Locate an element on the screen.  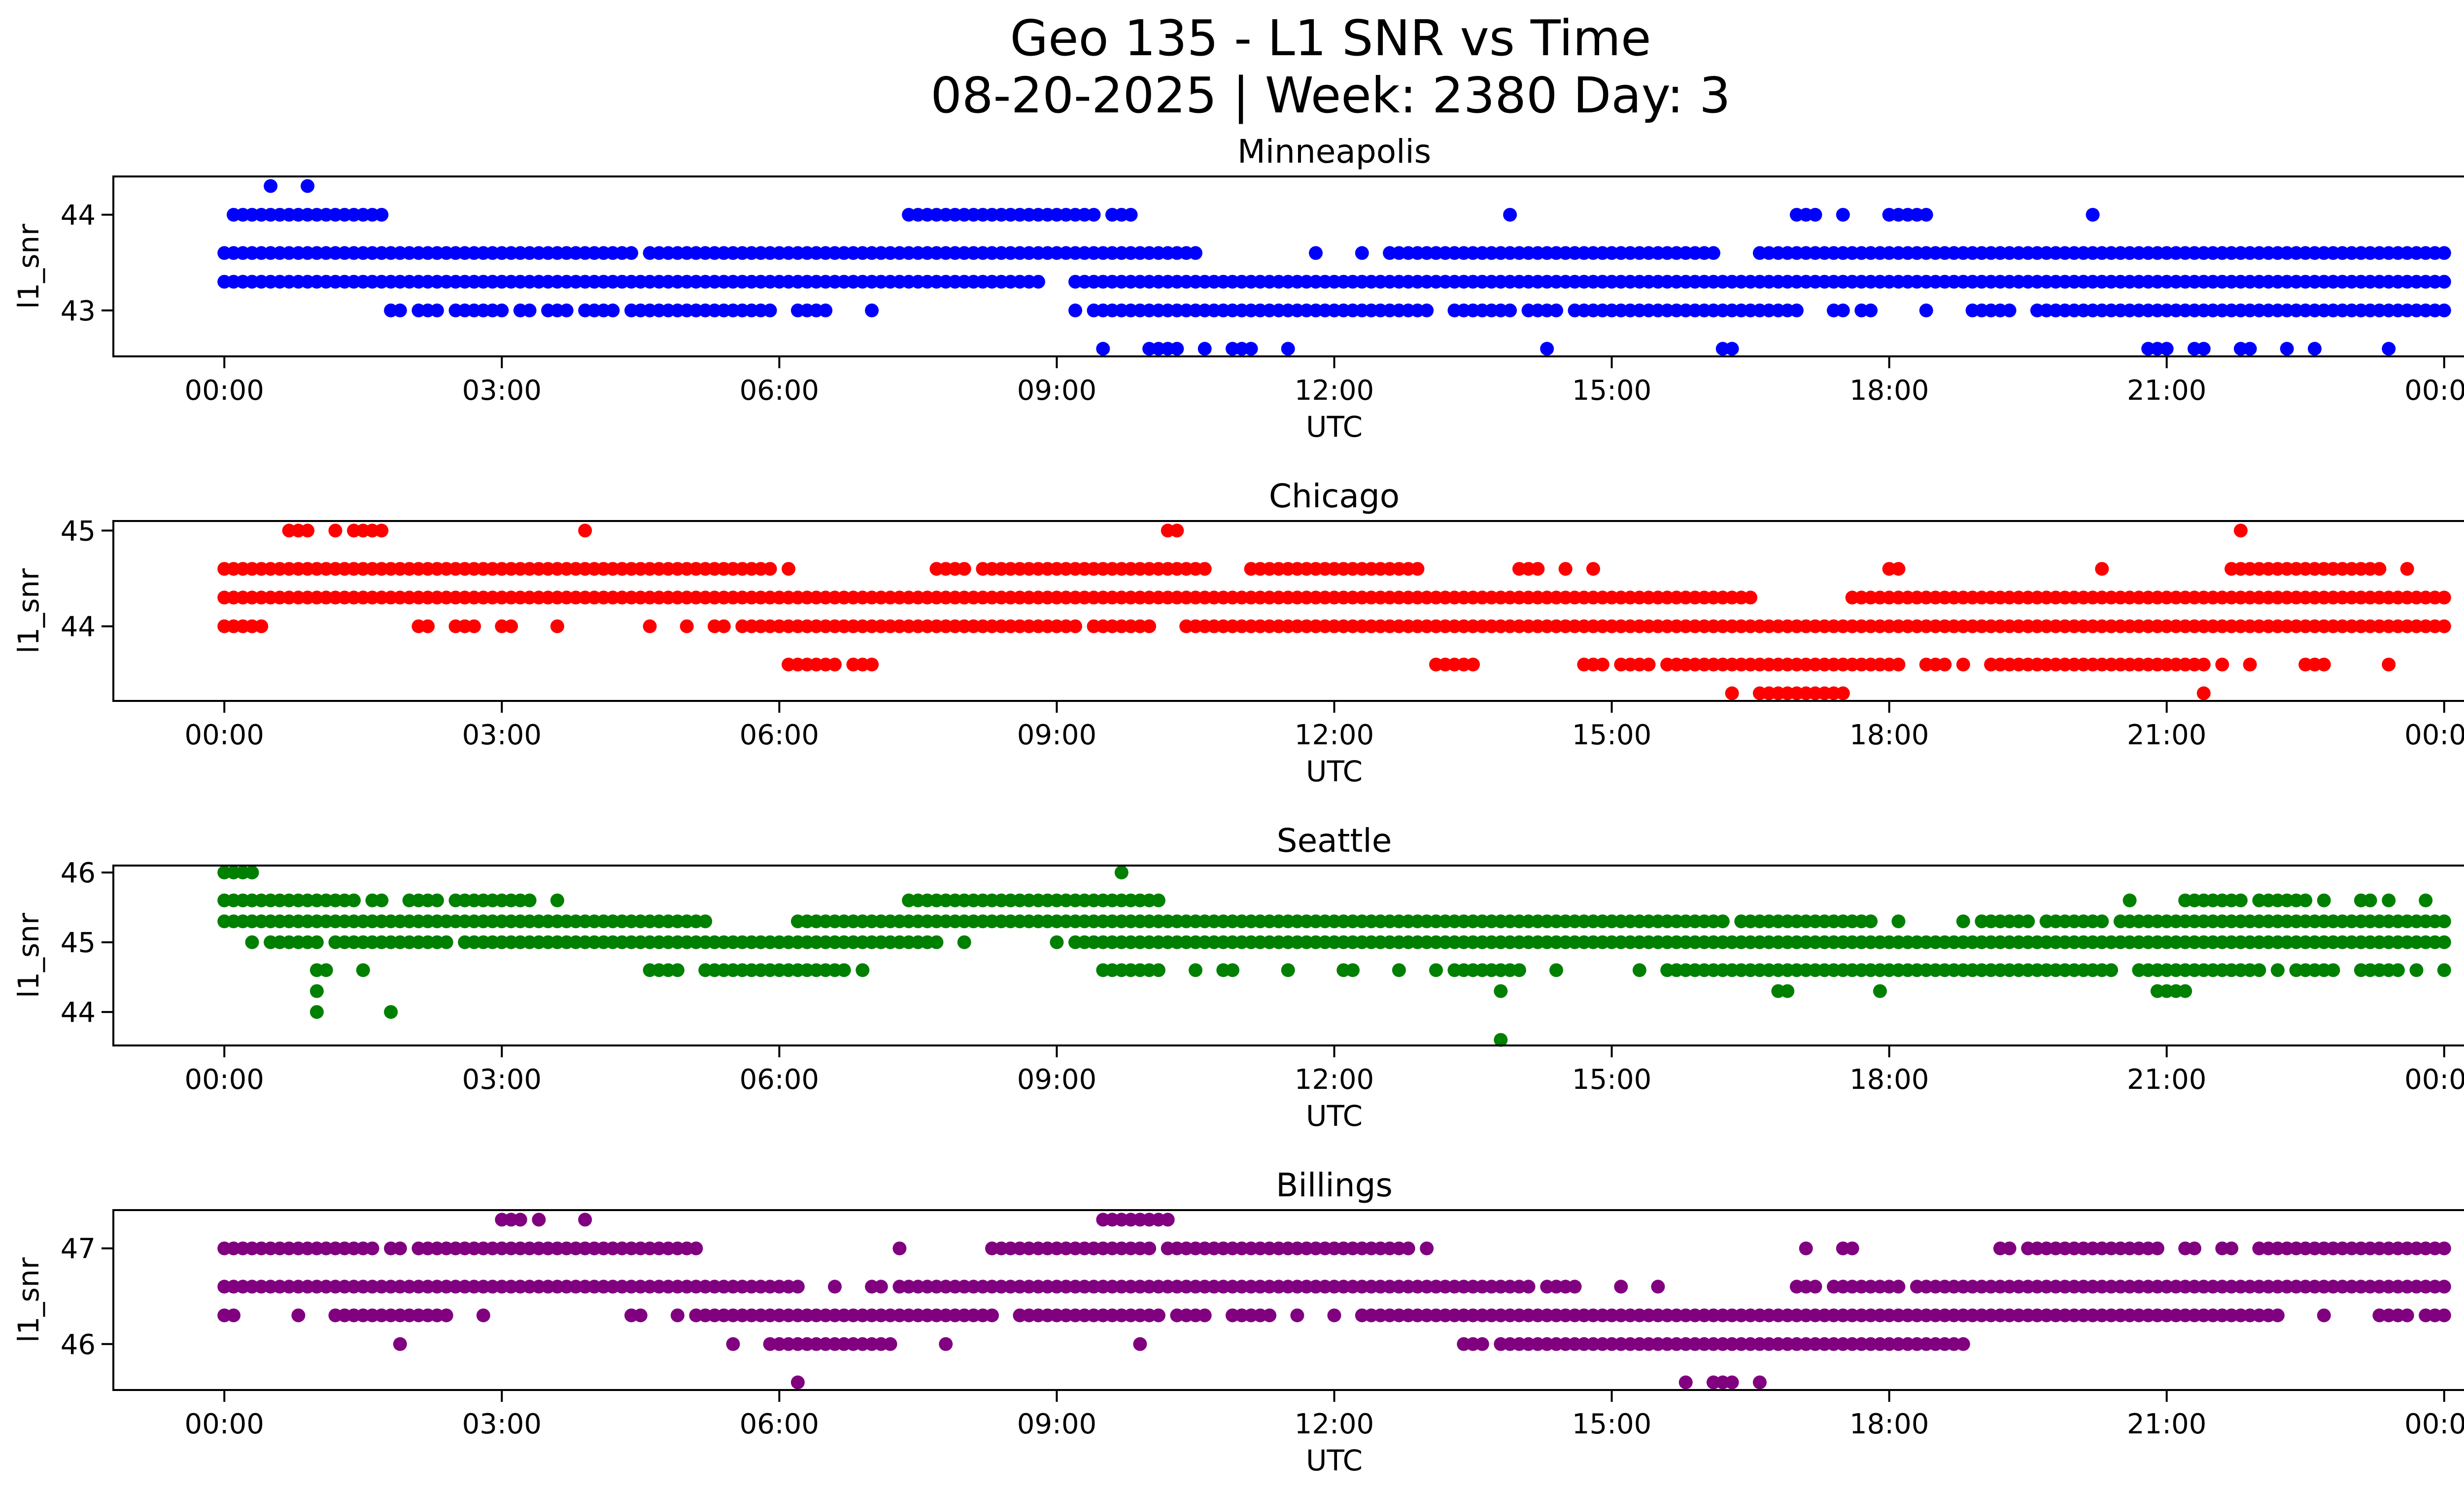
subplot-title: Chicago is located at coordinates (1334, 496).